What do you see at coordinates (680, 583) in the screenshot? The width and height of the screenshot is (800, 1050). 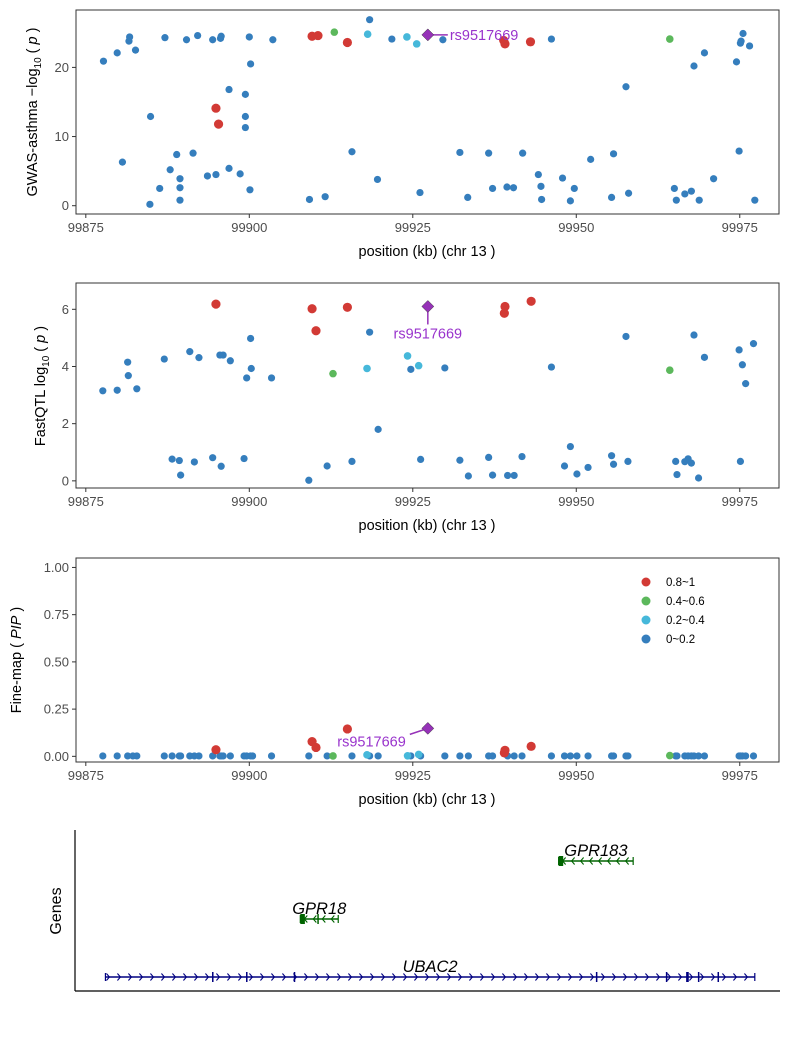 I see `legend-label-0: 0.8~1` at bounding box center [680, 583].